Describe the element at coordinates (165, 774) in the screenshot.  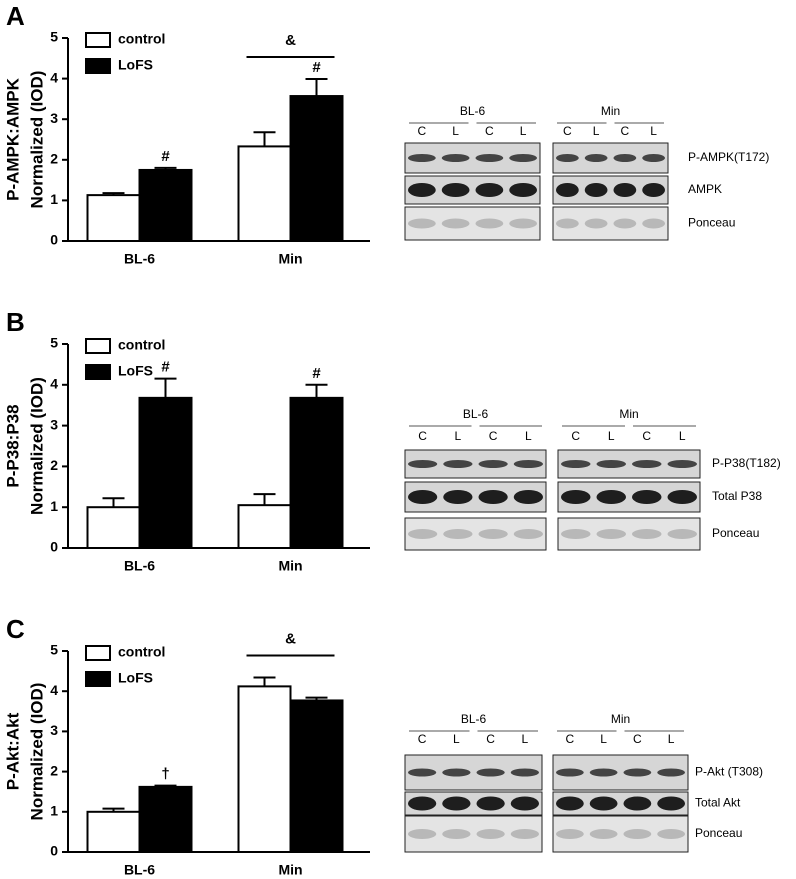
I see `significance-mark: †` at that location.